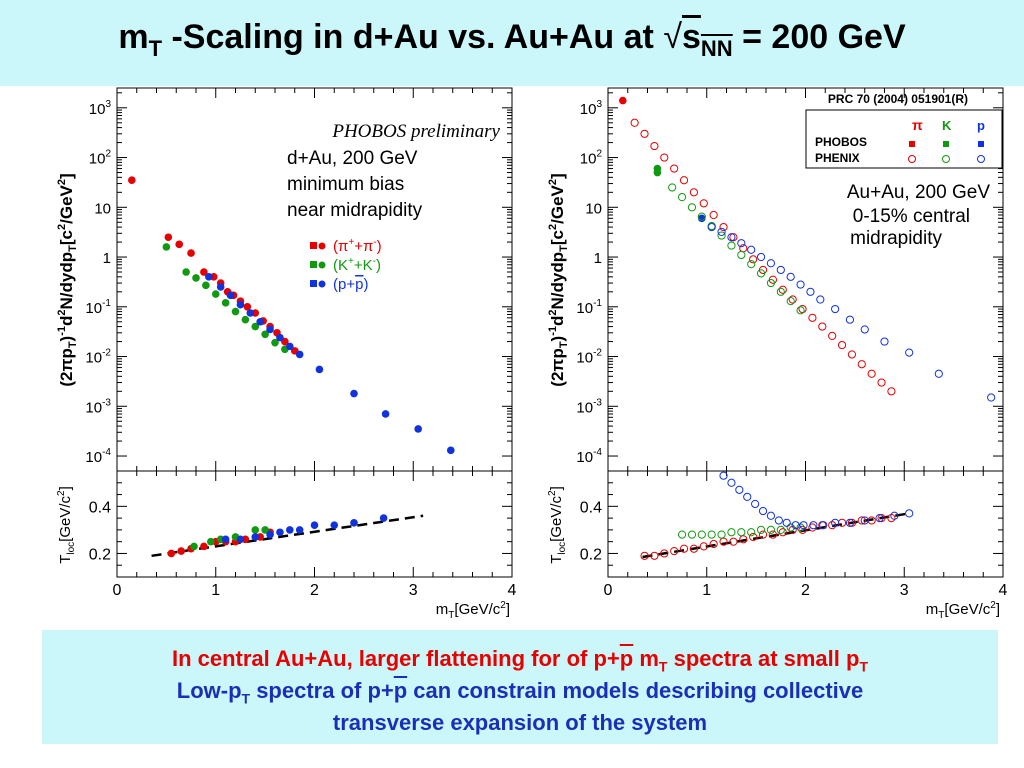 The width and height of the screenshot is (1024, 768). What do you see at coordinates (287, 536) in the screenshot?
I see `fit-line` at bounding box center [287, 536].